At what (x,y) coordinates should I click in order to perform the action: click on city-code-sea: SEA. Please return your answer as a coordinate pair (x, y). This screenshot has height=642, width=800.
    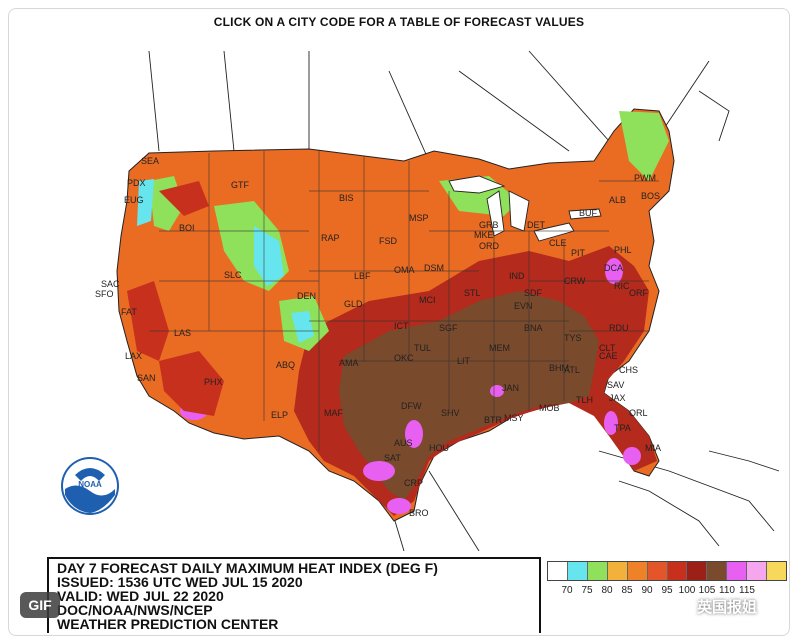
    Looking at the image, I should click on (150, 161).